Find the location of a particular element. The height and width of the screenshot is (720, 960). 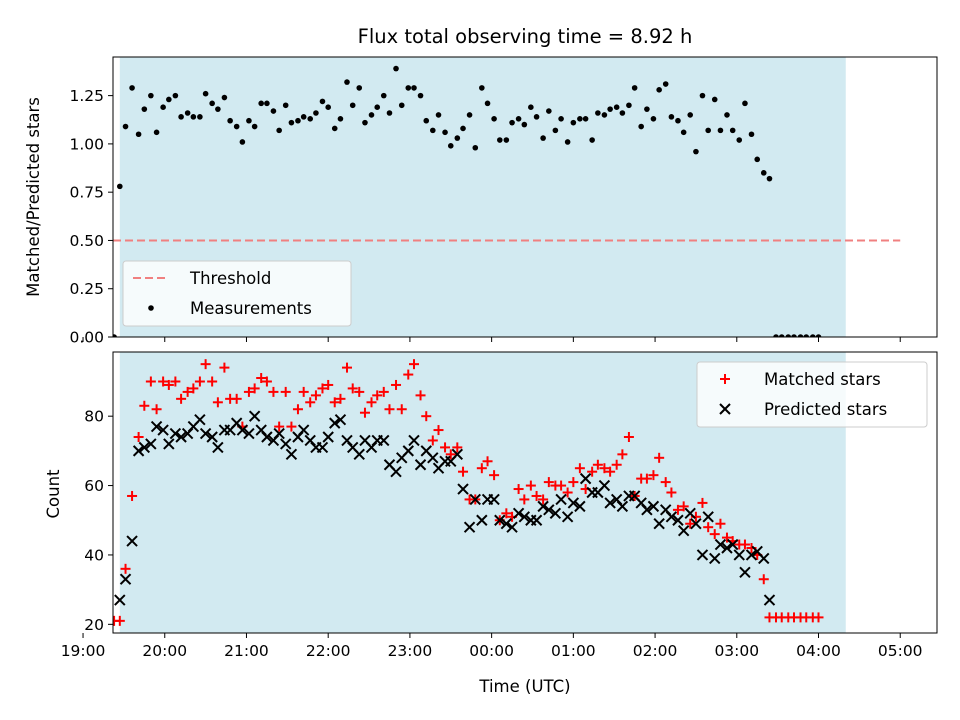

legend-box is located at coordinates (812, 394).